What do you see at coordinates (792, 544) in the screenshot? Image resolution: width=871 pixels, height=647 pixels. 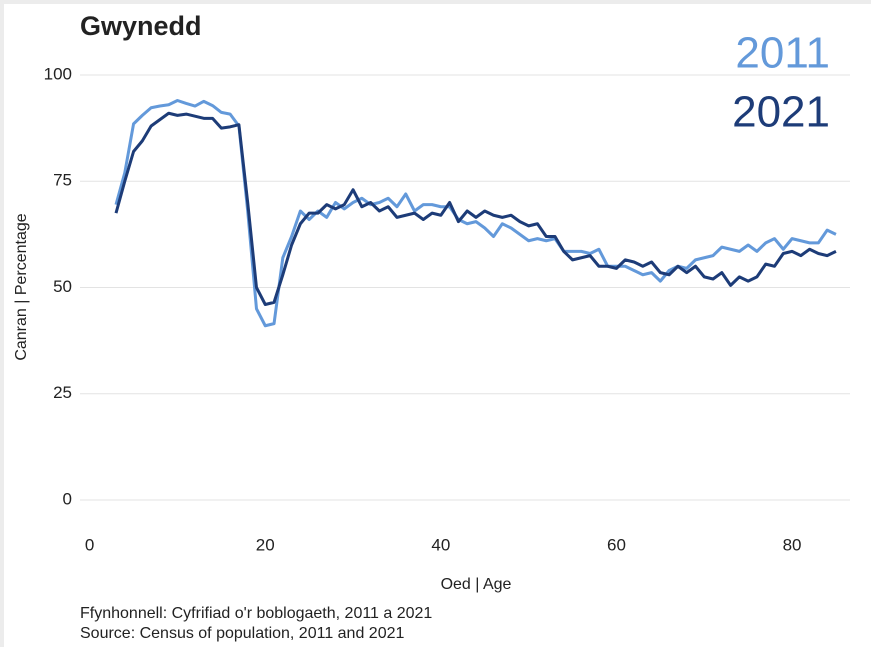 I see `x-tick-label: 80` at bounding box center [792, 544].